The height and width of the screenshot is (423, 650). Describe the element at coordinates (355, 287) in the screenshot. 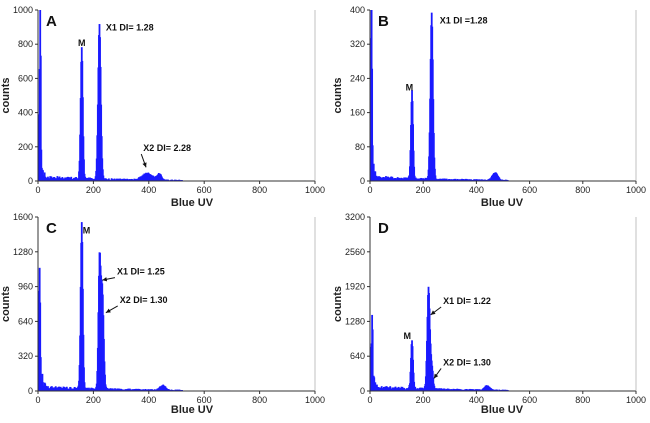

I see `y-tick-label: 1920` at that location.